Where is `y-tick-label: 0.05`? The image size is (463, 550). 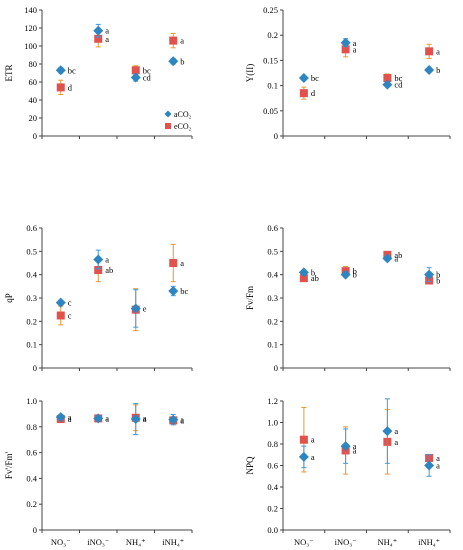
y-tick-label: 0.05 is located at coordinates (270, 111).